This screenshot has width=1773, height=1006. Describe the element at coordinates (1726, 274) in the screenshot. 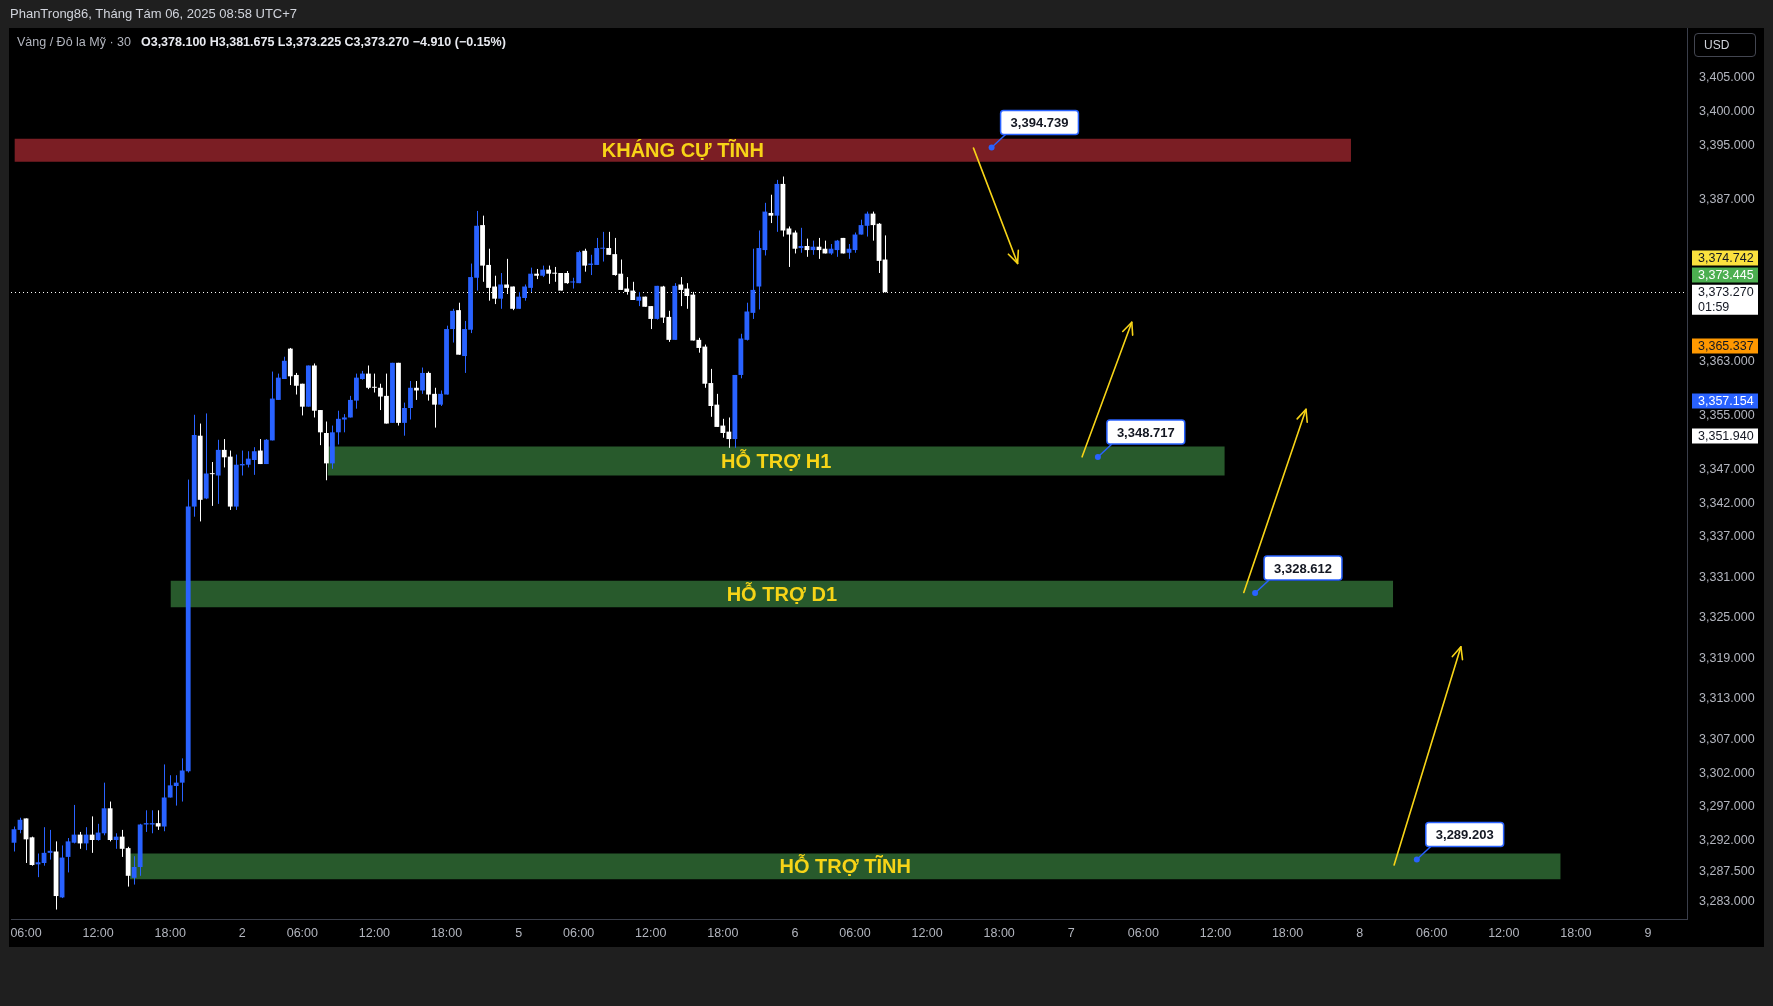

I see `text: 3,373.445` at that location.